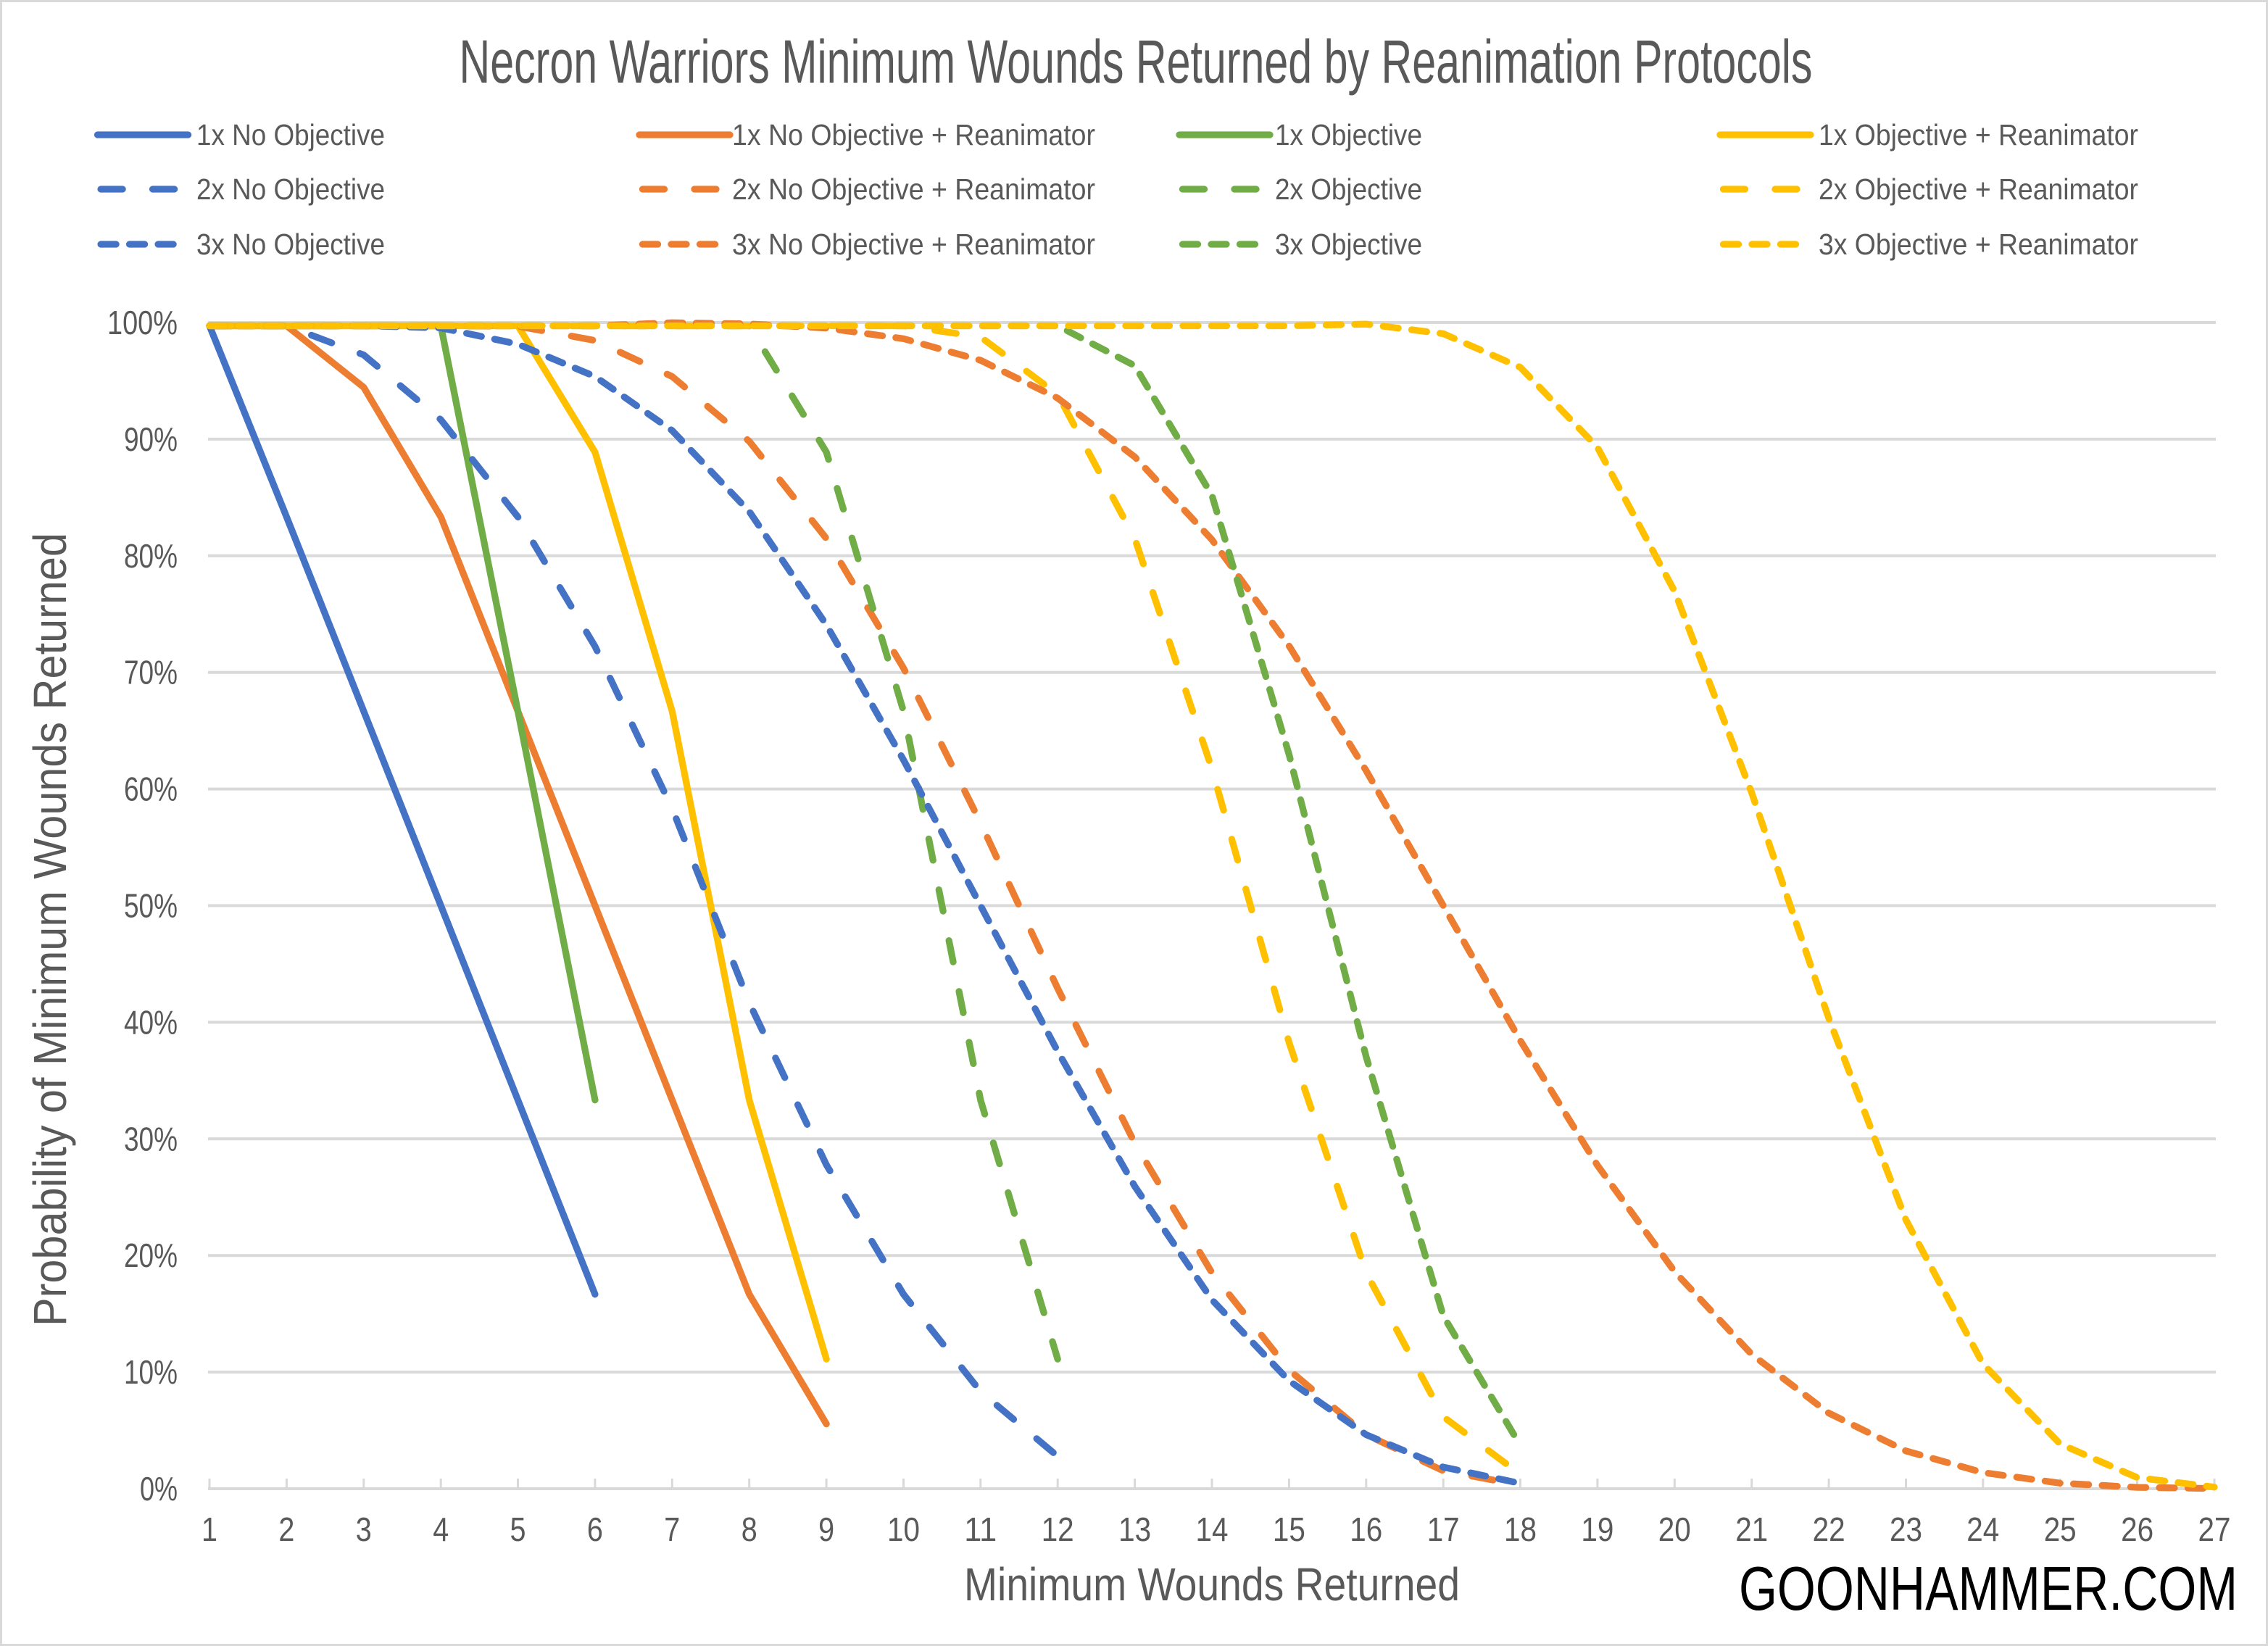 This screenshot has height=1646, width=2268. What do you see at coordinates (1348, 190) in the screenshot?
I see `svg-text: 2x Objective` at bounding box center [1348, 190].